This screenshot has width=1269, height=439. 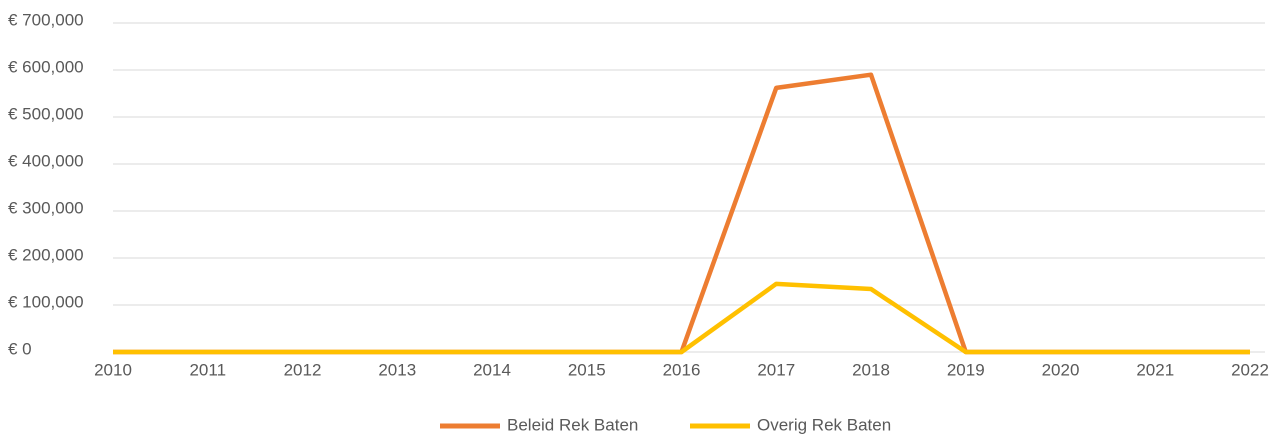 I want to click on x-tick-label: 2018, so click(x=871, y=369).